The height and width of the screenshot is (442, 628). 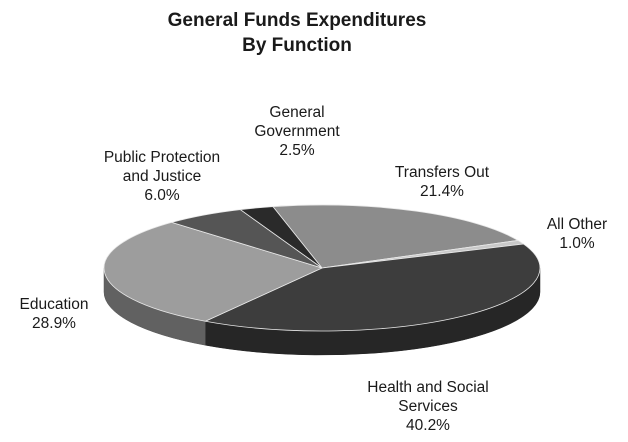 I want to click on pie-slice-transfers-out, so click(x=395, y=236).